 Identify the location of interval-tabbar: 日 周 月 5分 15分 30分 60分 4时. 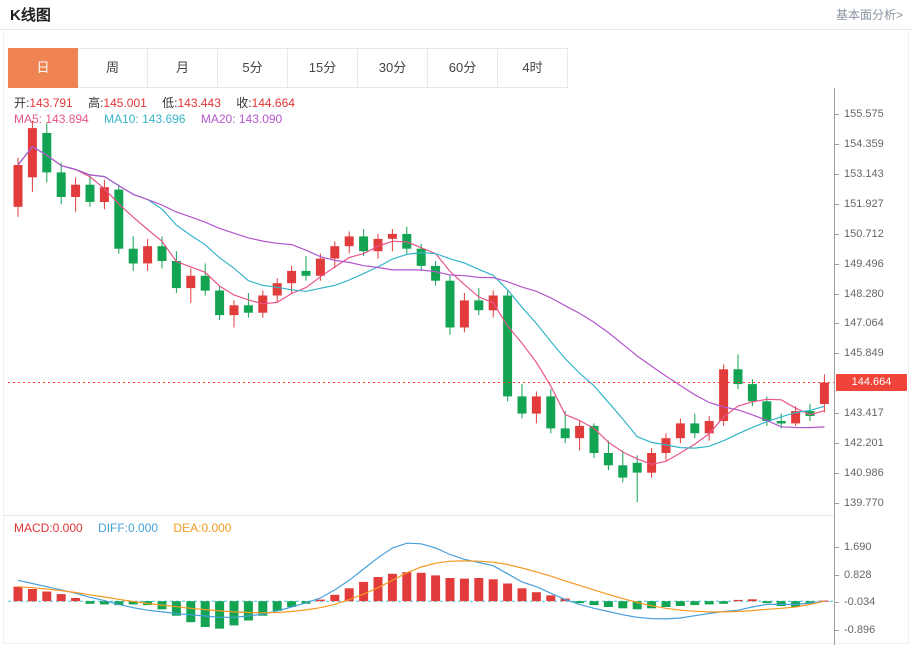
(288, 68).